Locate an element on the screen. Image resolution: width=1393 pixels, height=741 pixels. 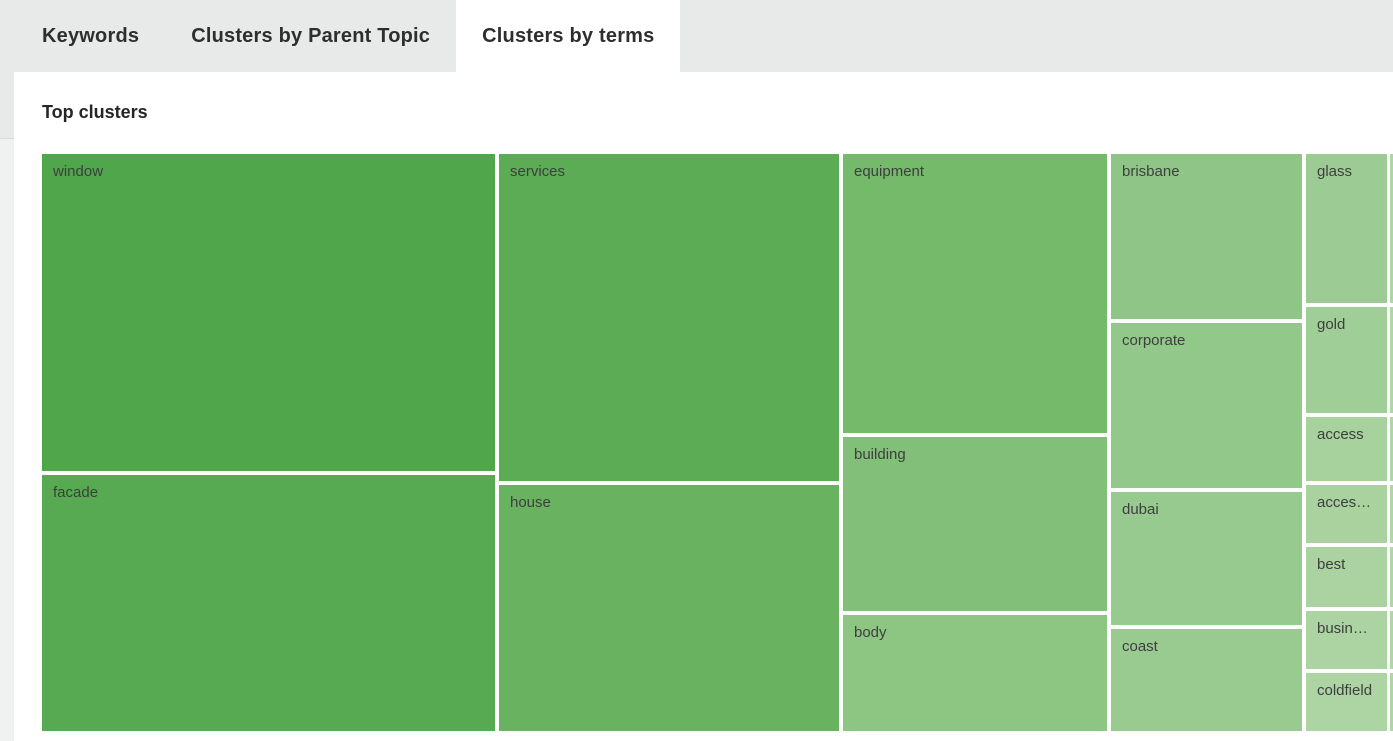
treemap-cell-body: body is located at coordinates (975, 673).